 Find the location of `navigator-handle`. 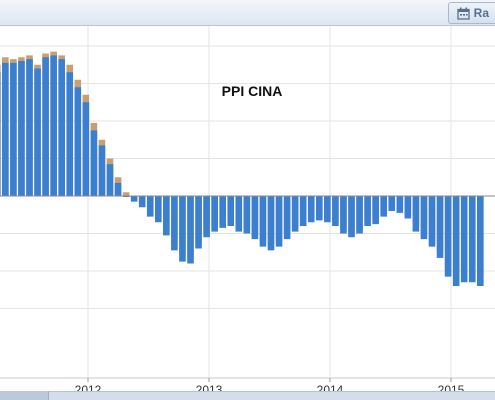

navigator-handle is located at coordinates (24, 395).